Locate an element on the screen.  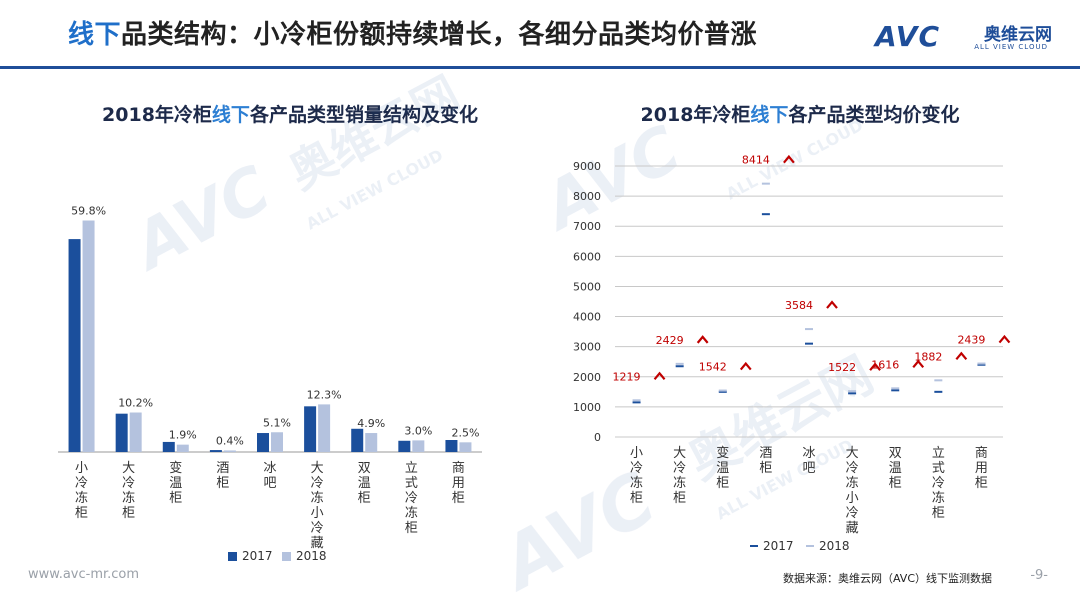
tick-label-char: 小 is located at coordinates (81, 468).